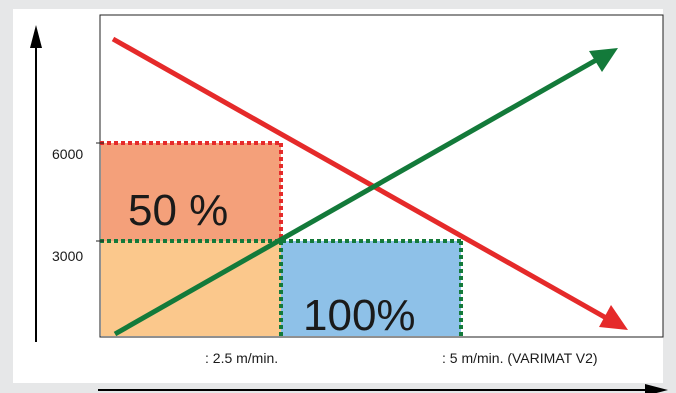  What do you see at coordinates (241, 358) in the screenshot?
I see `x-tick-label-2-5: : 2.5 m/min.` at bounding box center [241, 358].